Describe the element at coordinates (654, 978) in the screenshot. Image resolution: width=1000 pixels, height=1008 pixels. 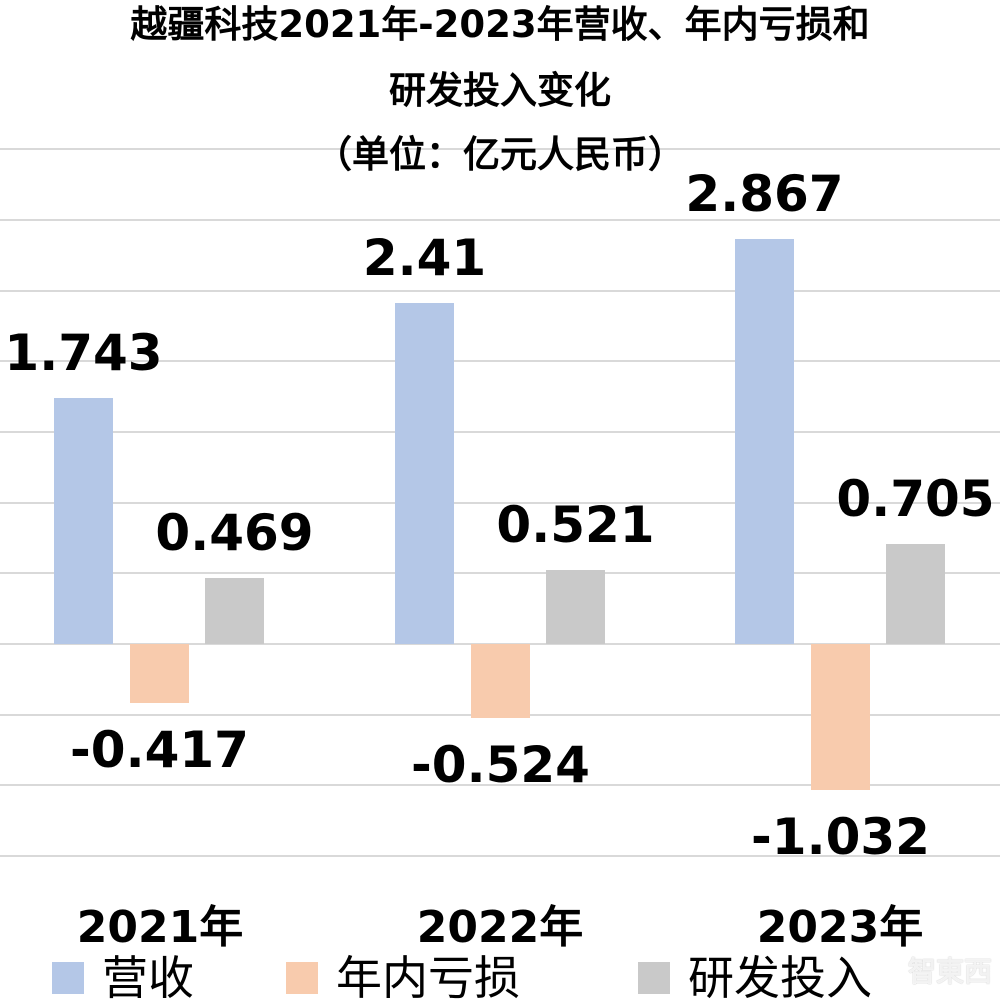
I see `legend-swatch-rd` at that location.